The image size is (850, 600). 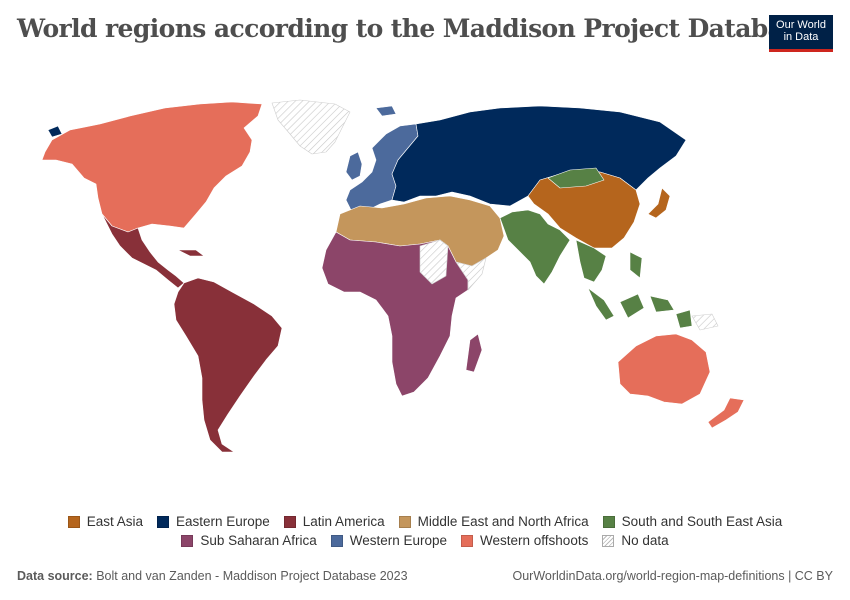 I want to click on owid-logo: Our World in Data, so click(x=801, y=33).